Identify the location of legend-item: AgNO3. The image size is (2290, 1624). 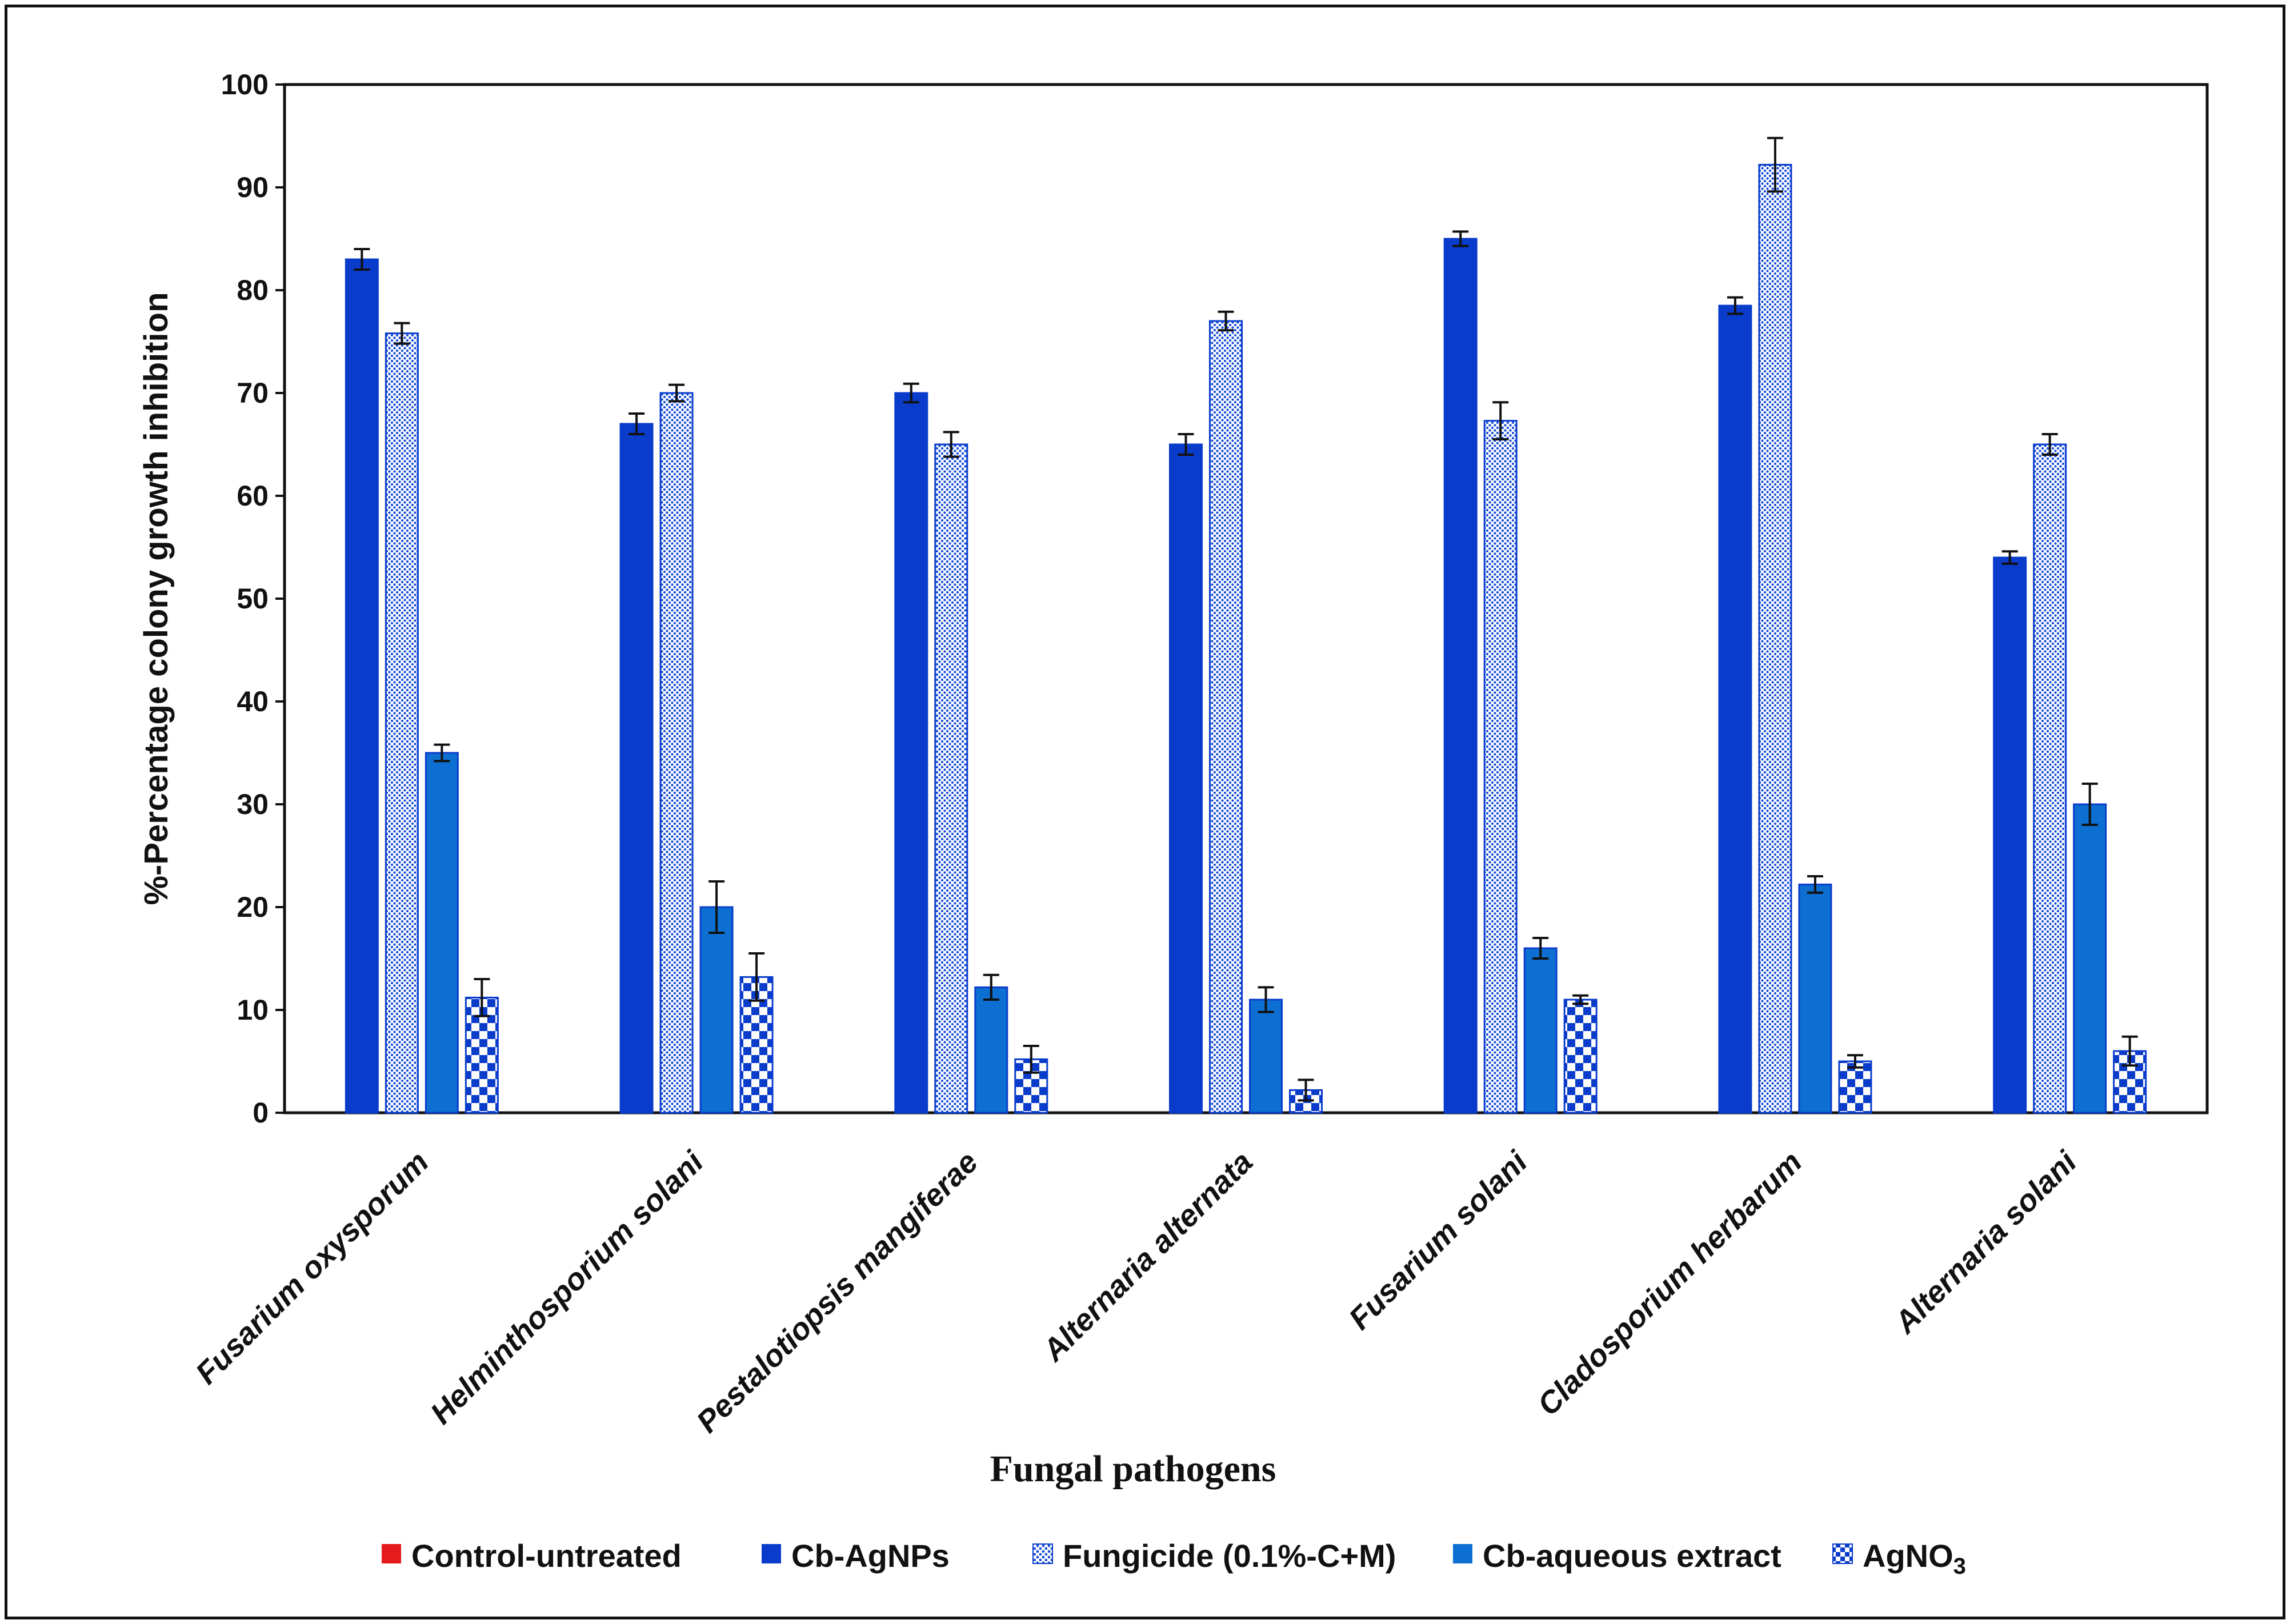
(1899, 1558).